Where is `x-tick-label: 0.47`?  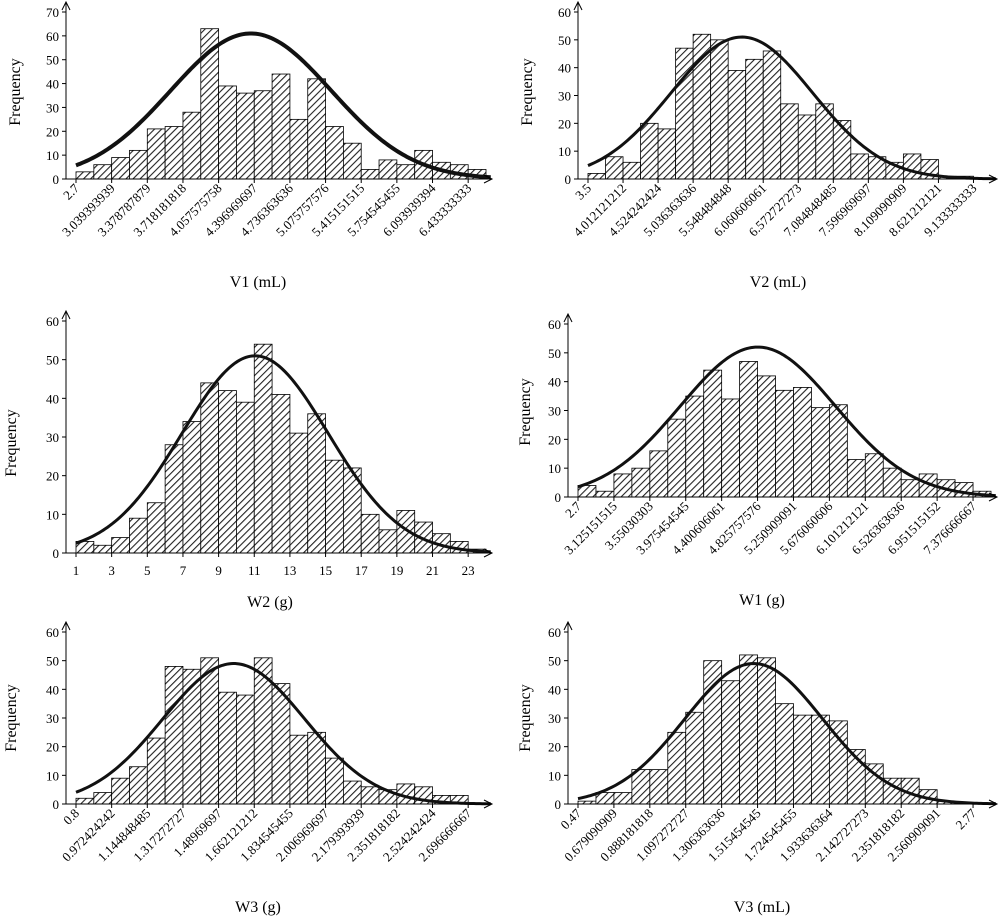 x-tick-label: 0.47 is located at coordinates (570, 818).